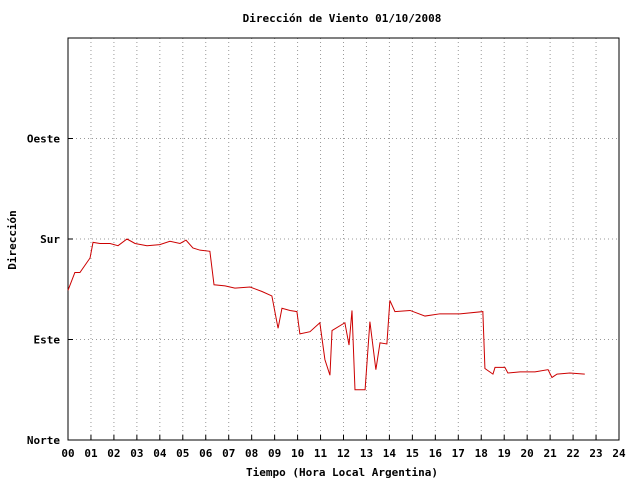 The height and width of the screenshot is (480, 640). What do you see at coordinates (458, 453) in the screenshot?
I see `x-tick-label: 17` at bounding box center [458, 453].